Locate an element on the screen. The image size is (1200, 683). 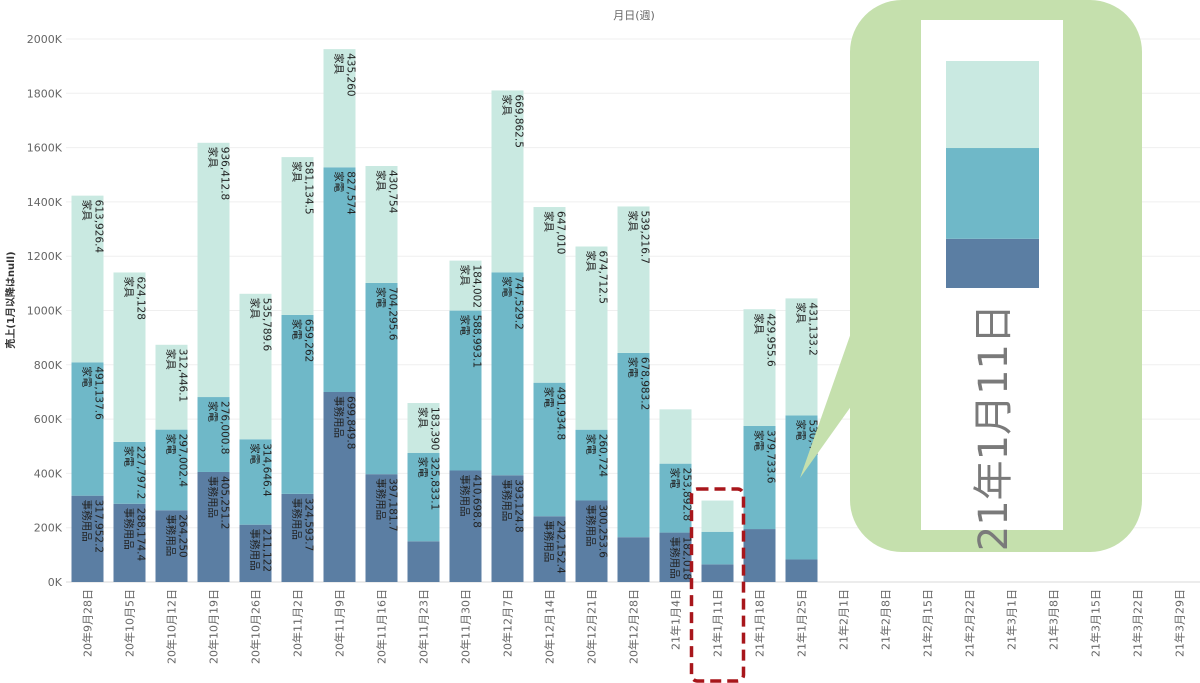
value-label: 669,862.5 is located at coordinates (519, 120).